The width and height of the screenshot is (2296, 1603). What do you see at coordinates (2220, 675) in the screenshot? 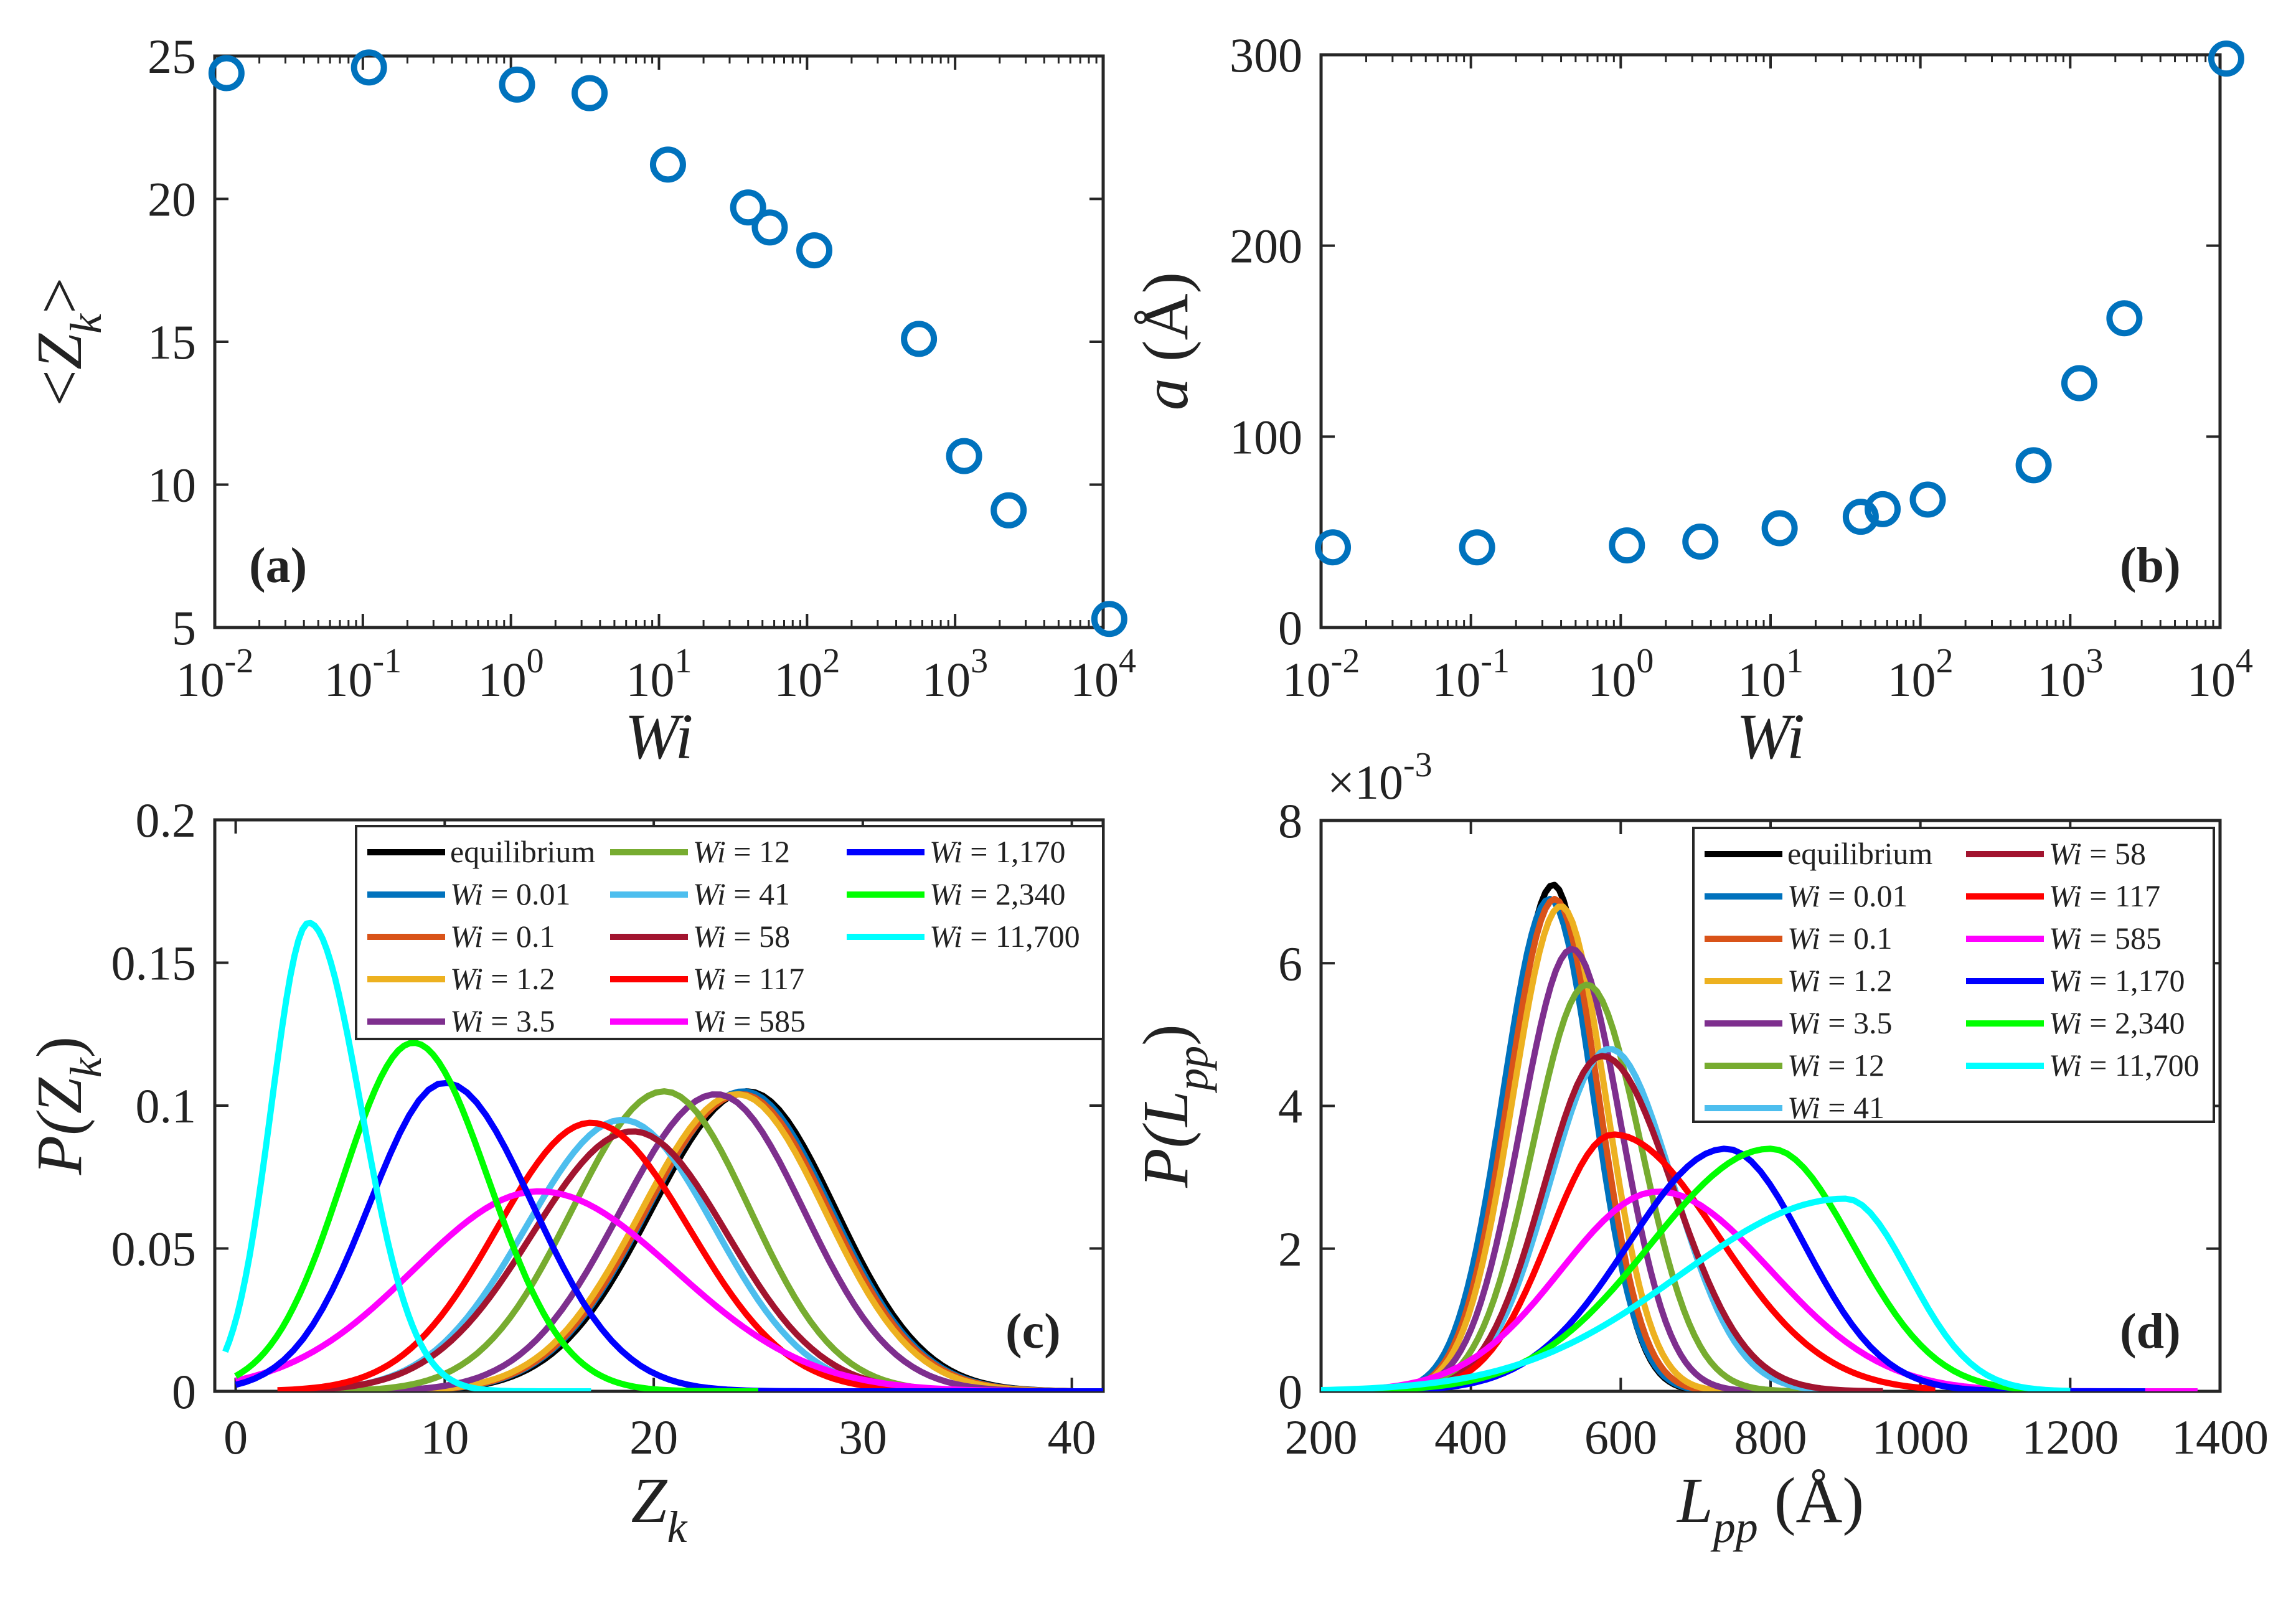
I see `x-tick-label: 10⁴` at bounding box center [2220, 675].